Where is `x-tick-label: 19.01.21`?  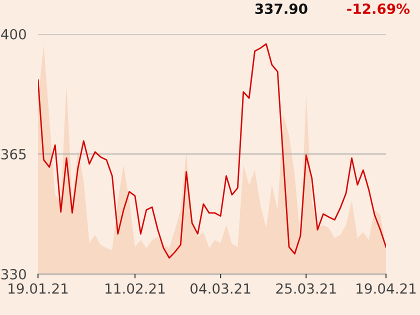 x-tick-label: 19.01.21 is located at coordinates (38, 288).